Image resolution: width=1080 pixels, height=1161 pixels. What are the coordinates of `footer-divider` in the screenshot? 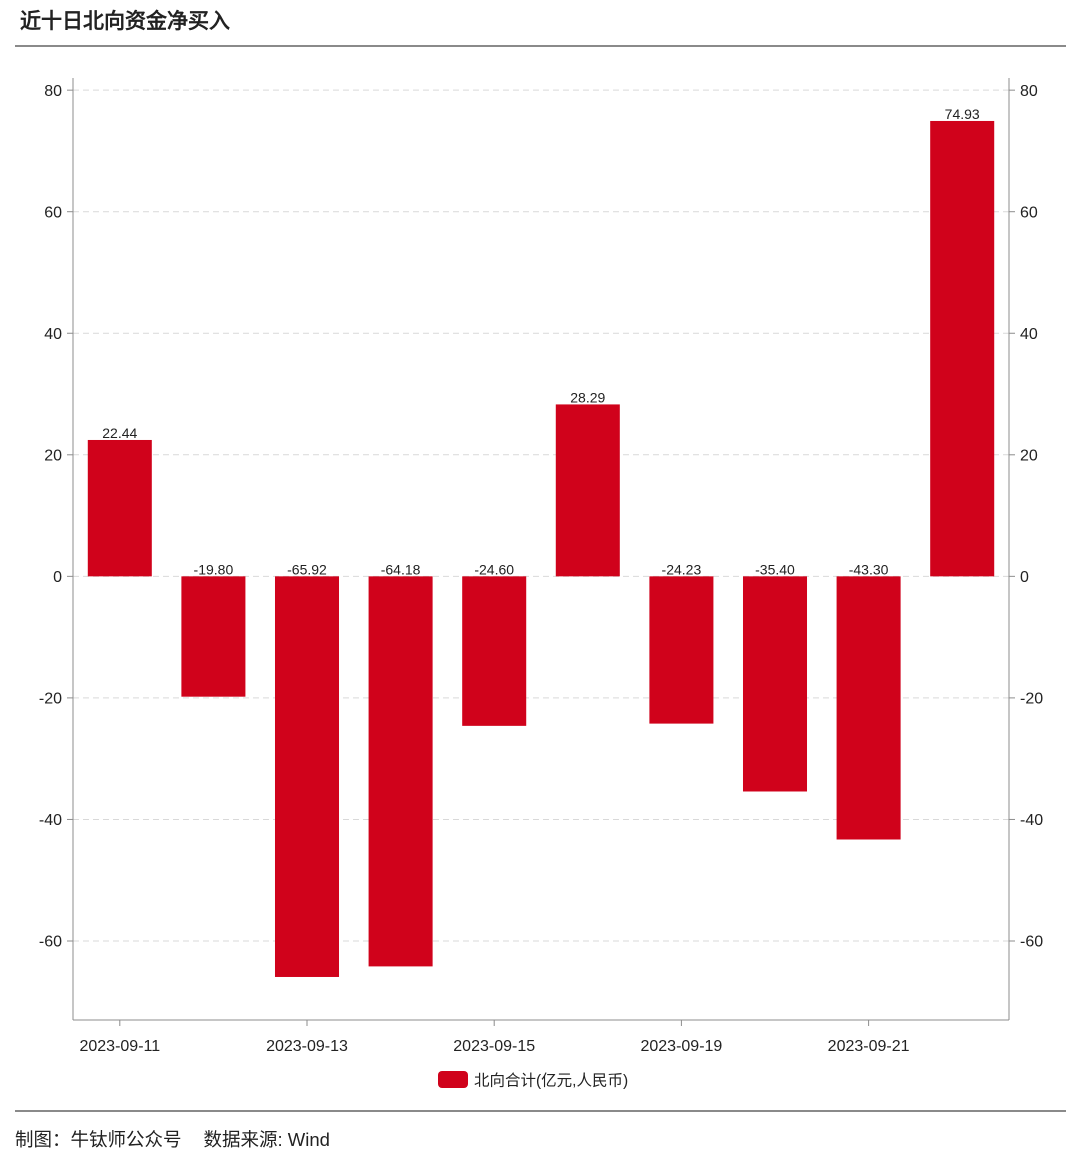 It's located at (540, 1111).